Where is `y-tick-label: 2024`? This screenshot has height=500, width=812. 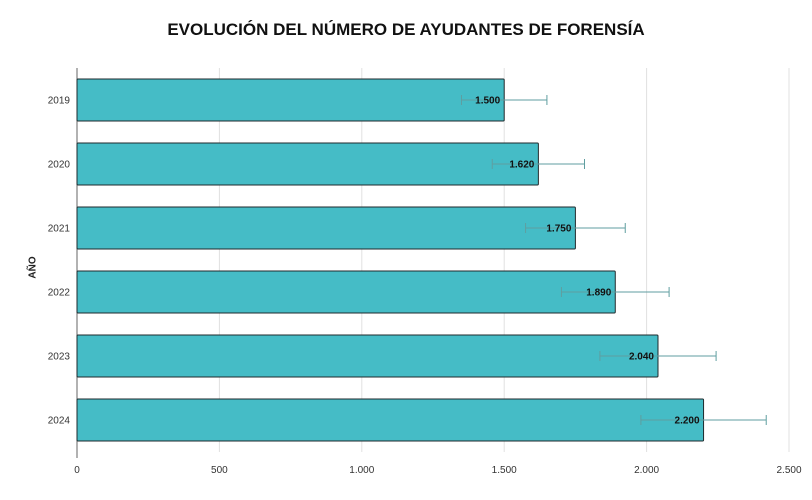 y-tick-label: 2024 is located at coordinates (59, 421).